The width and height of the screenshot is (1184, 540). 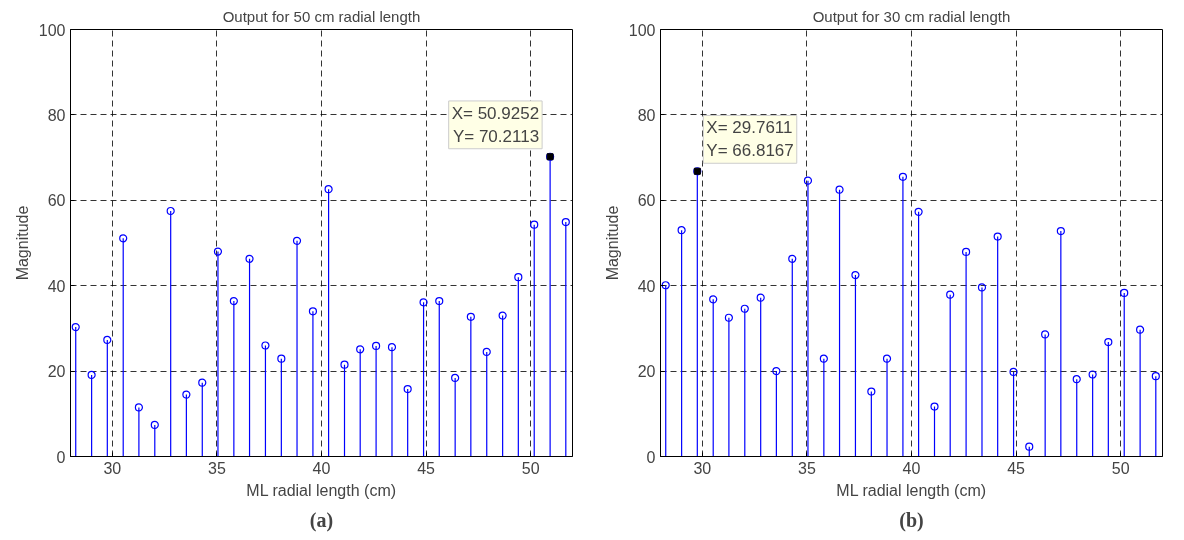 What do you see at coordinates (321, 520) in the screenshot?
I see `text: (a)` at bounding box center [321, 520].